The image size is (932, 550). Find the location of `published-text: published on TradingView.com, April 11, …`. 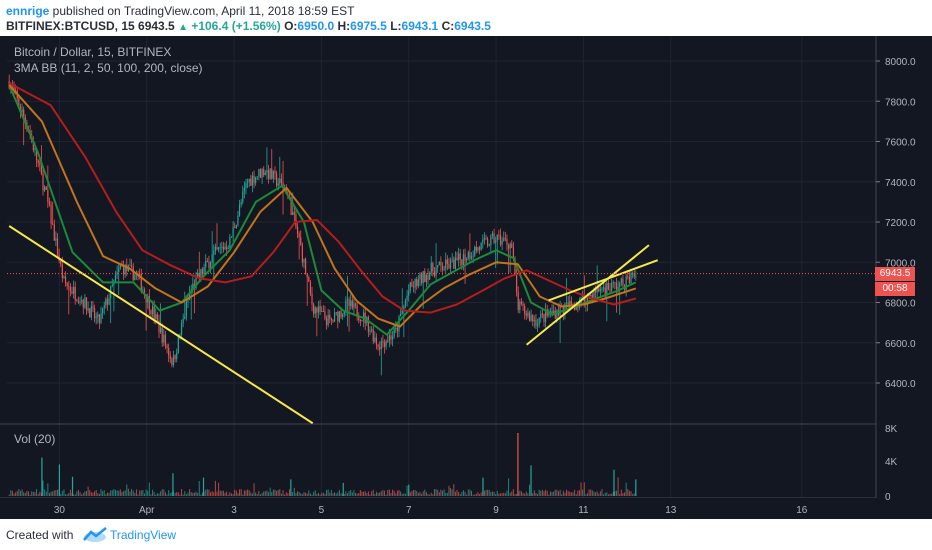

published-text: published on TradingView.com, April 11, … is located at coordinates (202, 11).